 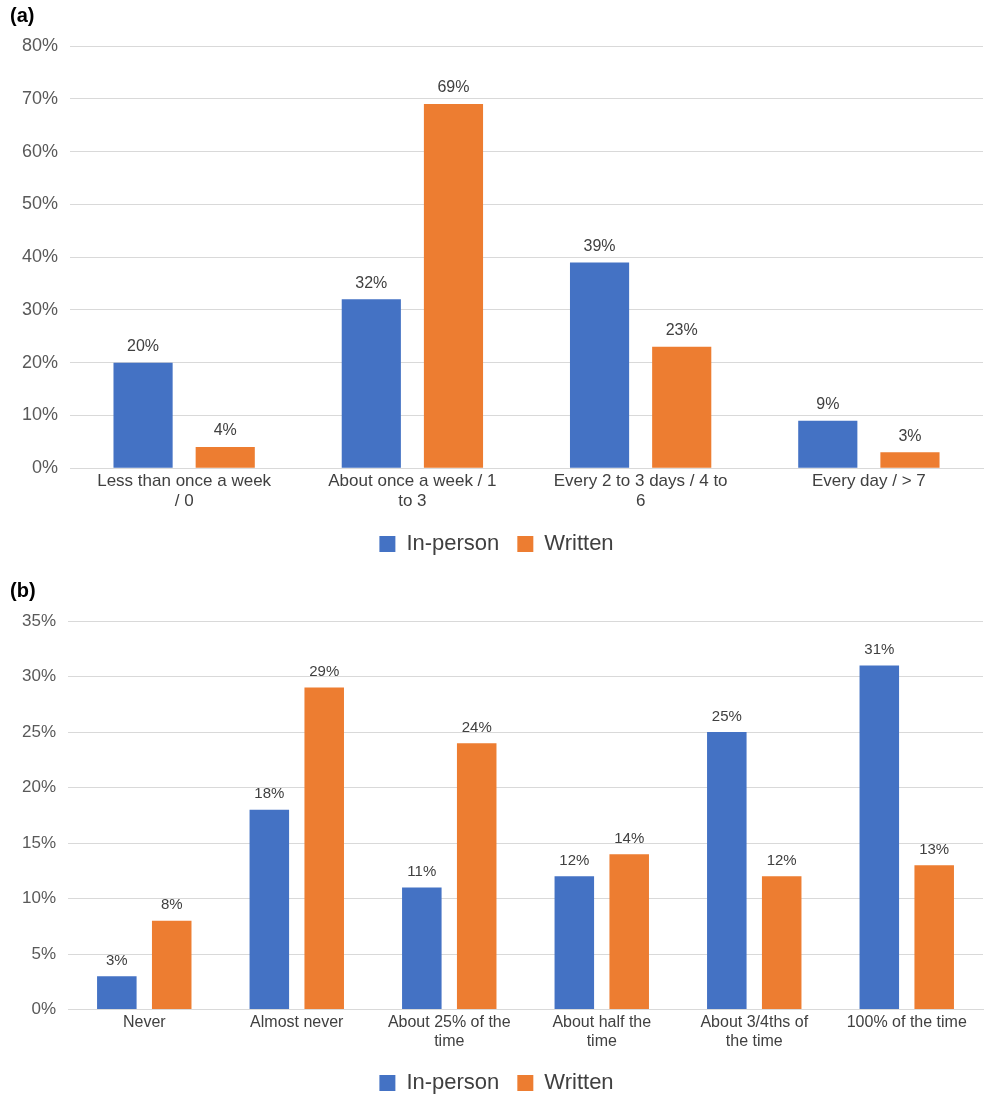 I want to click on data-label: 11%, so click(x=422, y=871).